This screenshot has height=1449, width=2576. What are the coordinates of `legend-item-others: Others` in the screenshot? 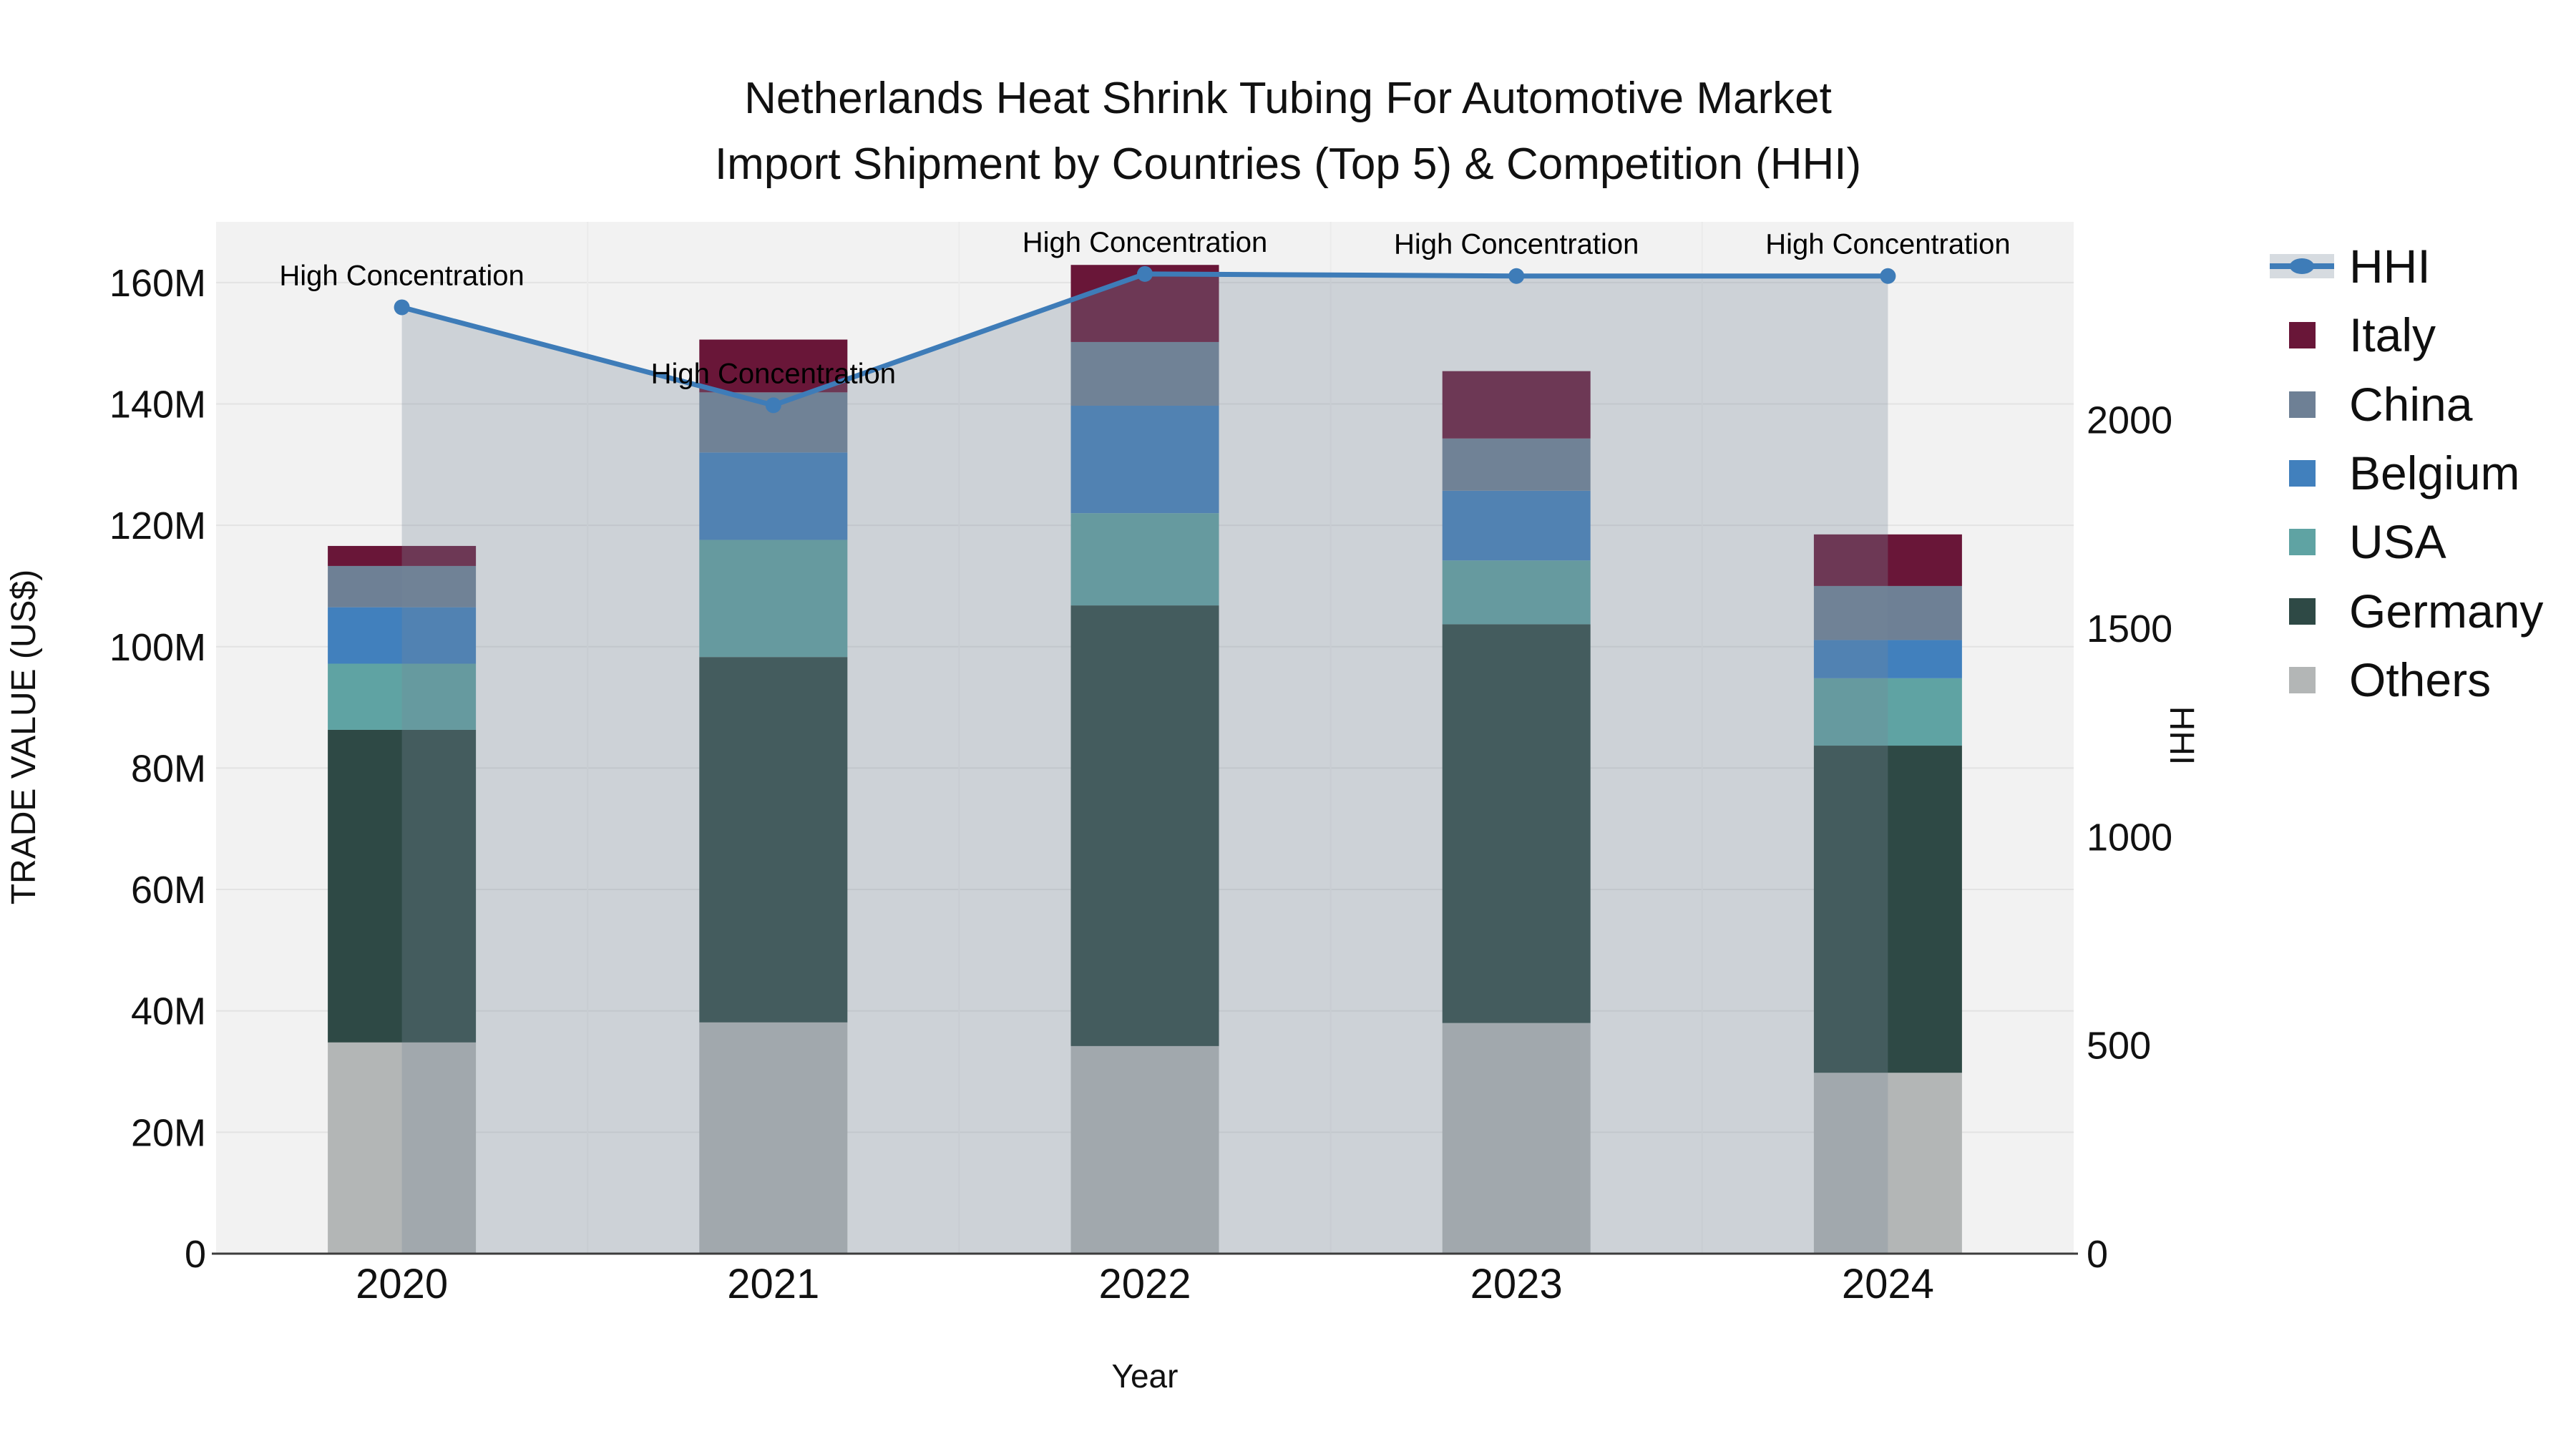 It's located at (2380, 679).